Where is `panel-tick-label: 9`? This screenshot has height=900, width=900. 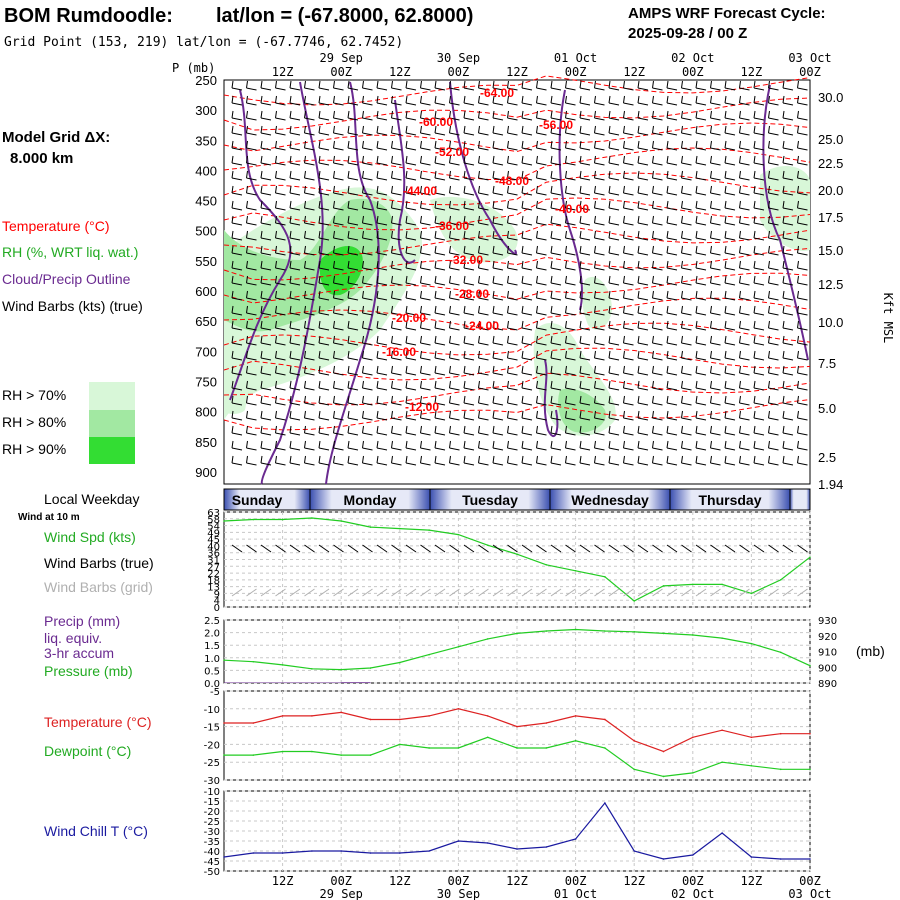 panel-tick-label: 9 is located at coordinates (217, 594).